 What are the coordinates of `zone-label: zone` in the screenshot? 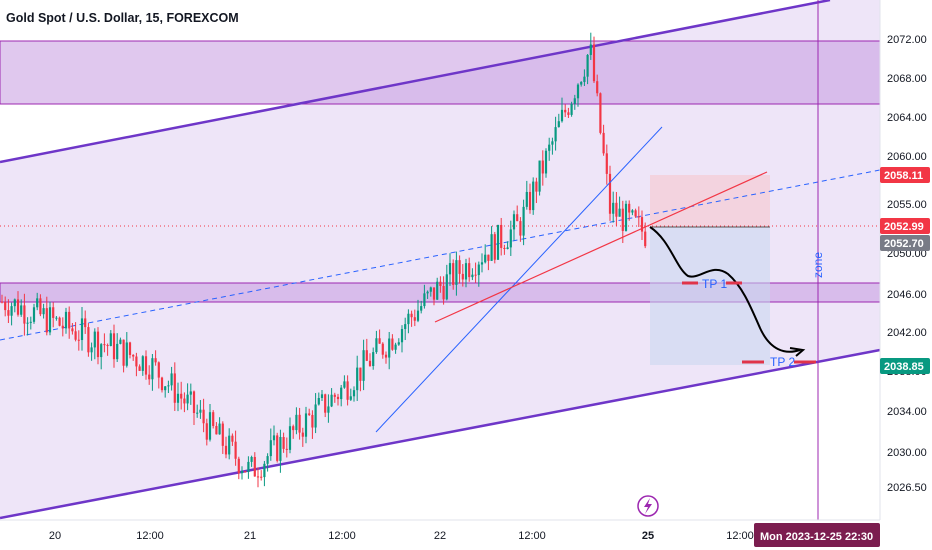 It's located at (818, 265).